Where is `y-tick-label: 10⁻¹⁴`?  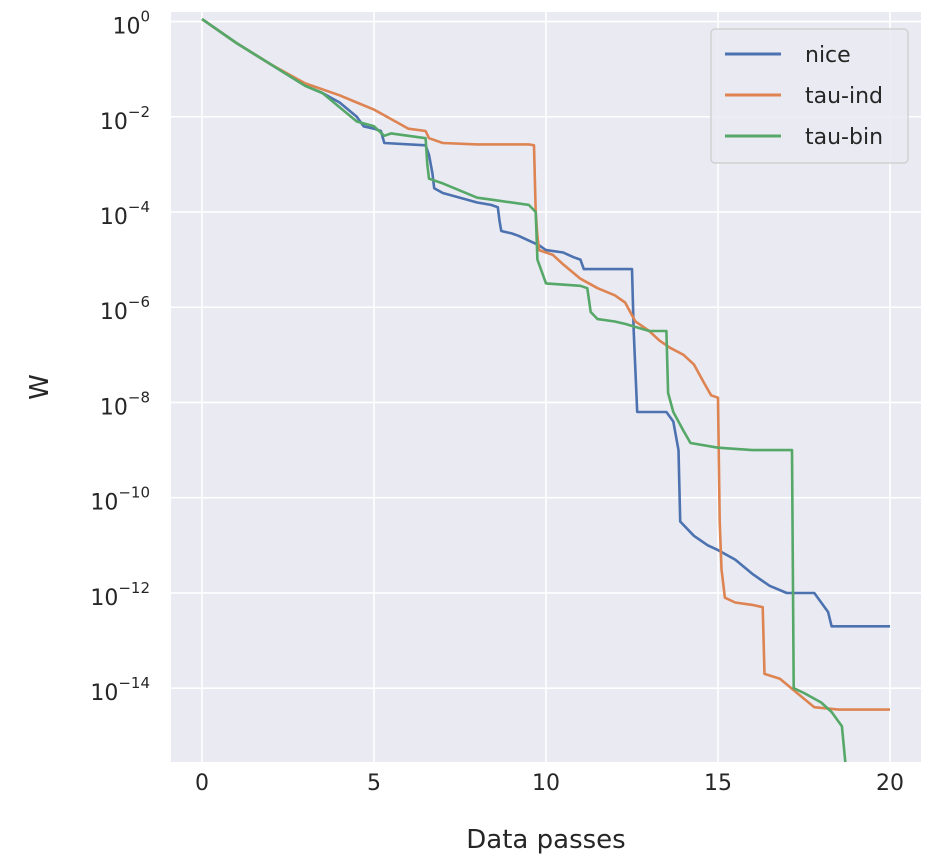 y-tick-label: 10⁻¹⁴ is located at coordinates (120, 690).